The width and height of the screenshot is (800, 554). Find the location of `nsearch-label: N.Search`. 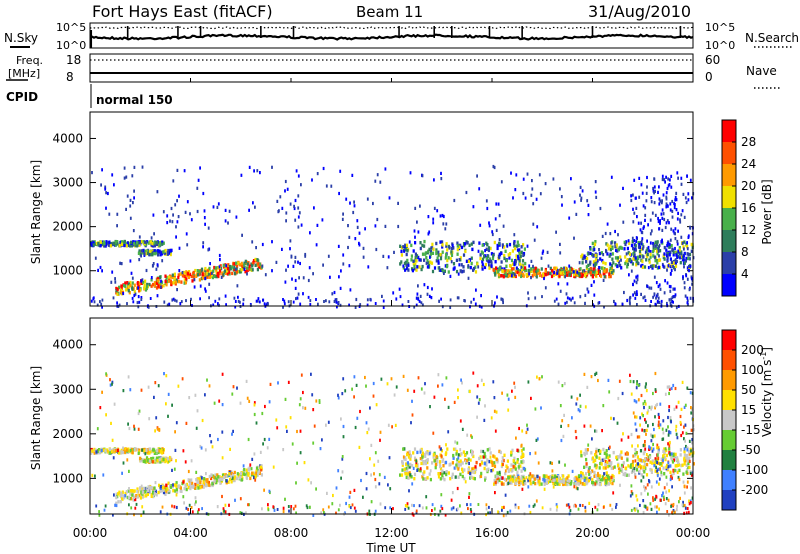

nsearch-label: N.Search is located at coordinates (772, 38).